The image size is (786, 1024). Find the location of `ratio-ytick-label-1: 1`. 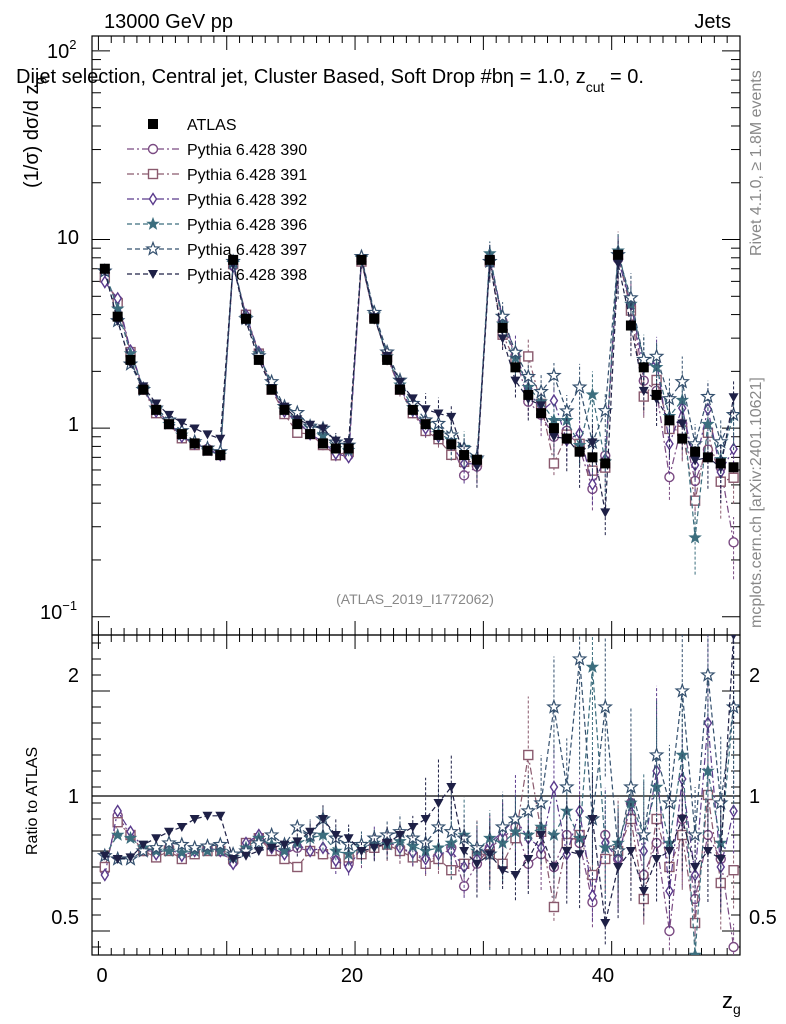

ratio-ytick-label-1: 1 is located at coordinates (73, 797).